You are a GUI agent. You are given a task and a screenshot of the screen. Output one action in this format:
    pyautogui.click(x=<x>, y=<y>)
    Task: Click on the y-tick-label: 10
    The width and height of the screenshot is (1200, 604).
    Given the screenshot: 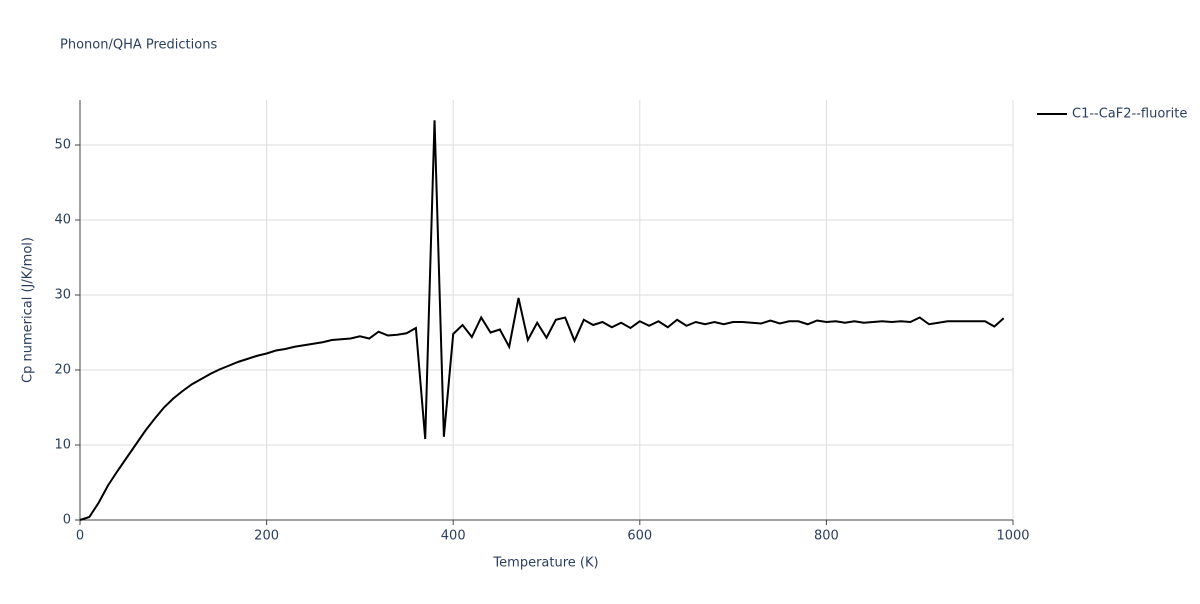 What is the action you would take?
    pyautogui.click(x=62, y=445)
    